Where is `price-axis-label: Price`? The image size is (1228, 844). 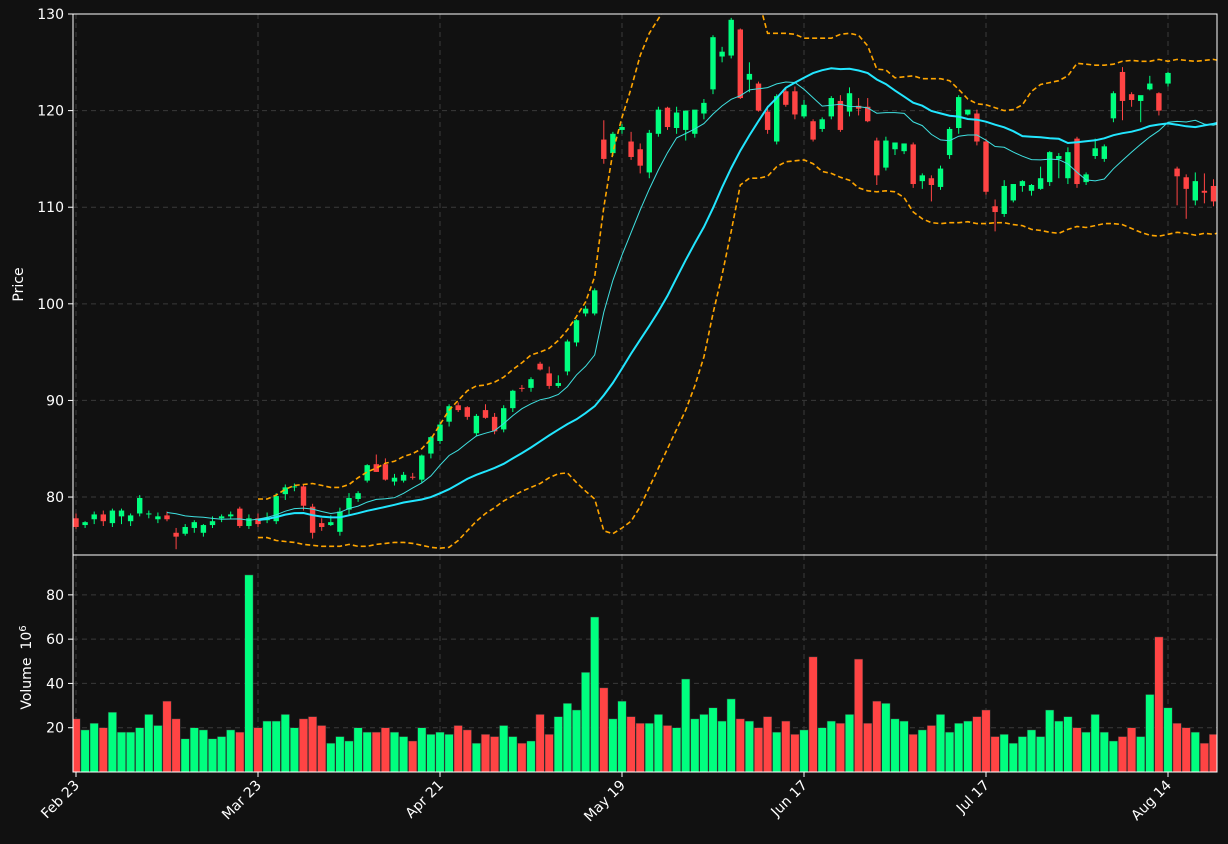 price-axis-label: Price is located at coordinates (19, 284).